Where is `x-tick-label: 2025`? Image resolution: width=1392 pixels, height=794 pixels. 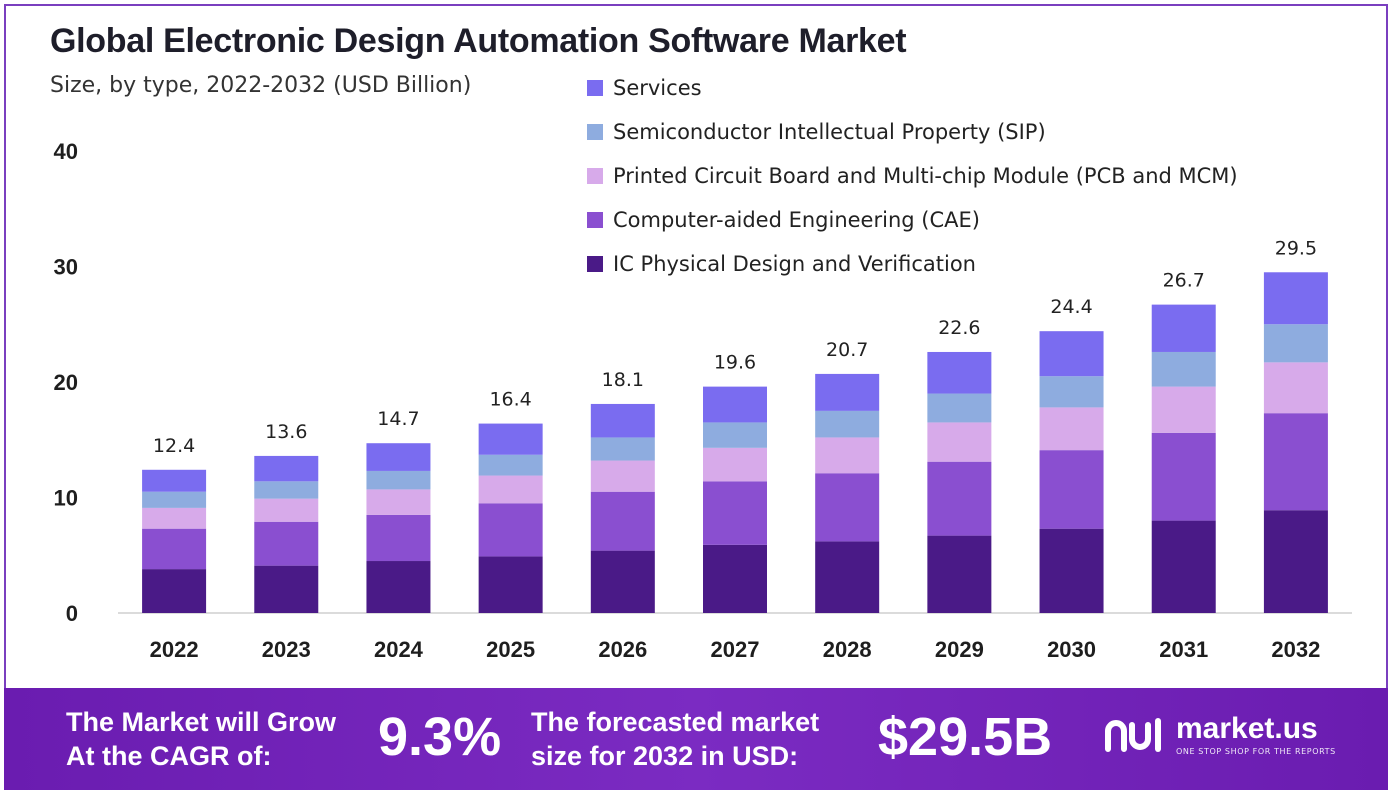
x-tick-label: 2025 is located at coordinates (510, 649).